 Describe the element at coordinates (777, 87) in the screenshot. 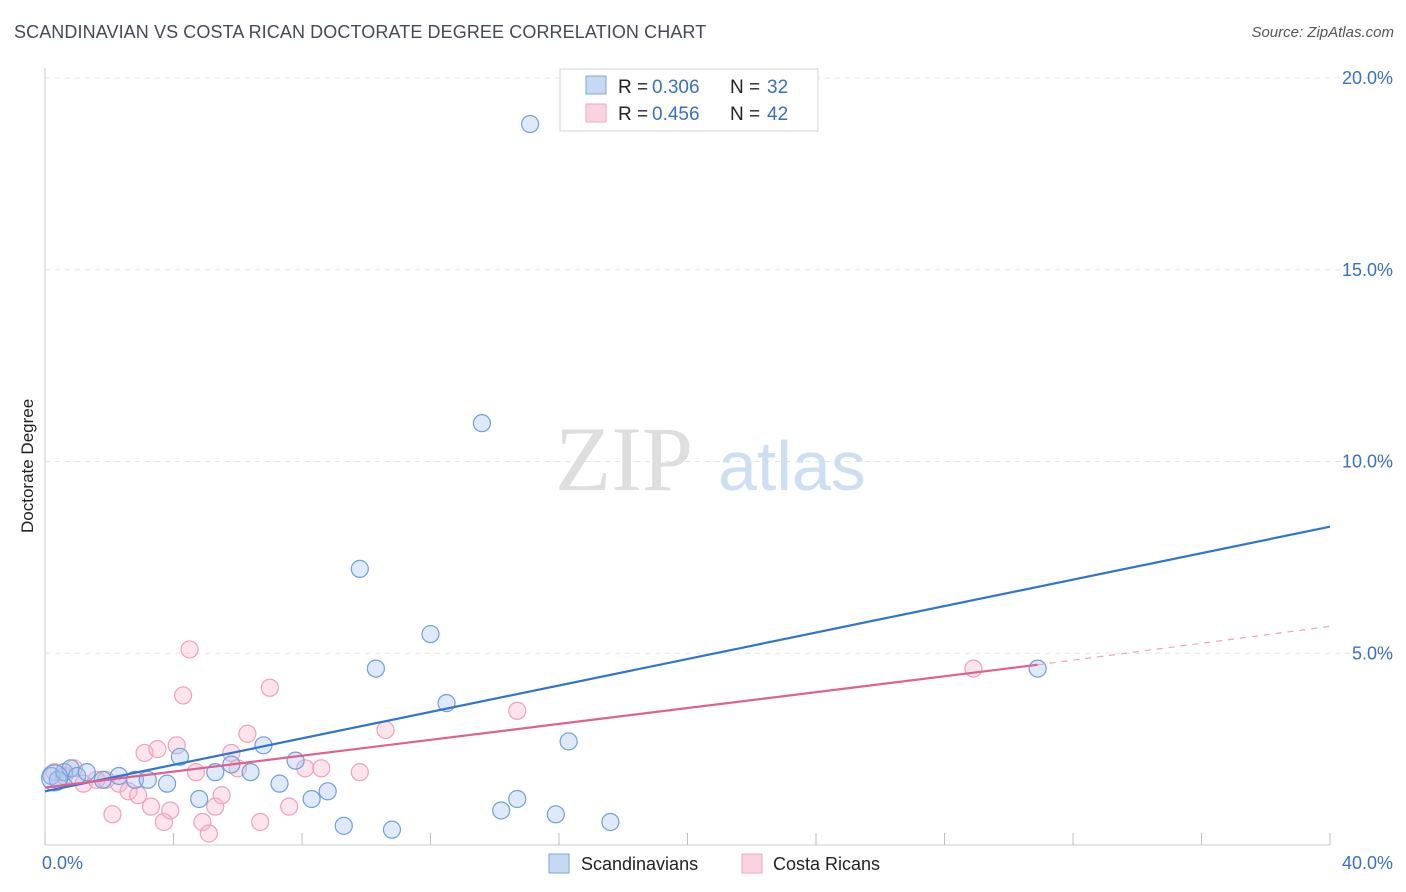

I see `legend-n-value: 32` at that location.